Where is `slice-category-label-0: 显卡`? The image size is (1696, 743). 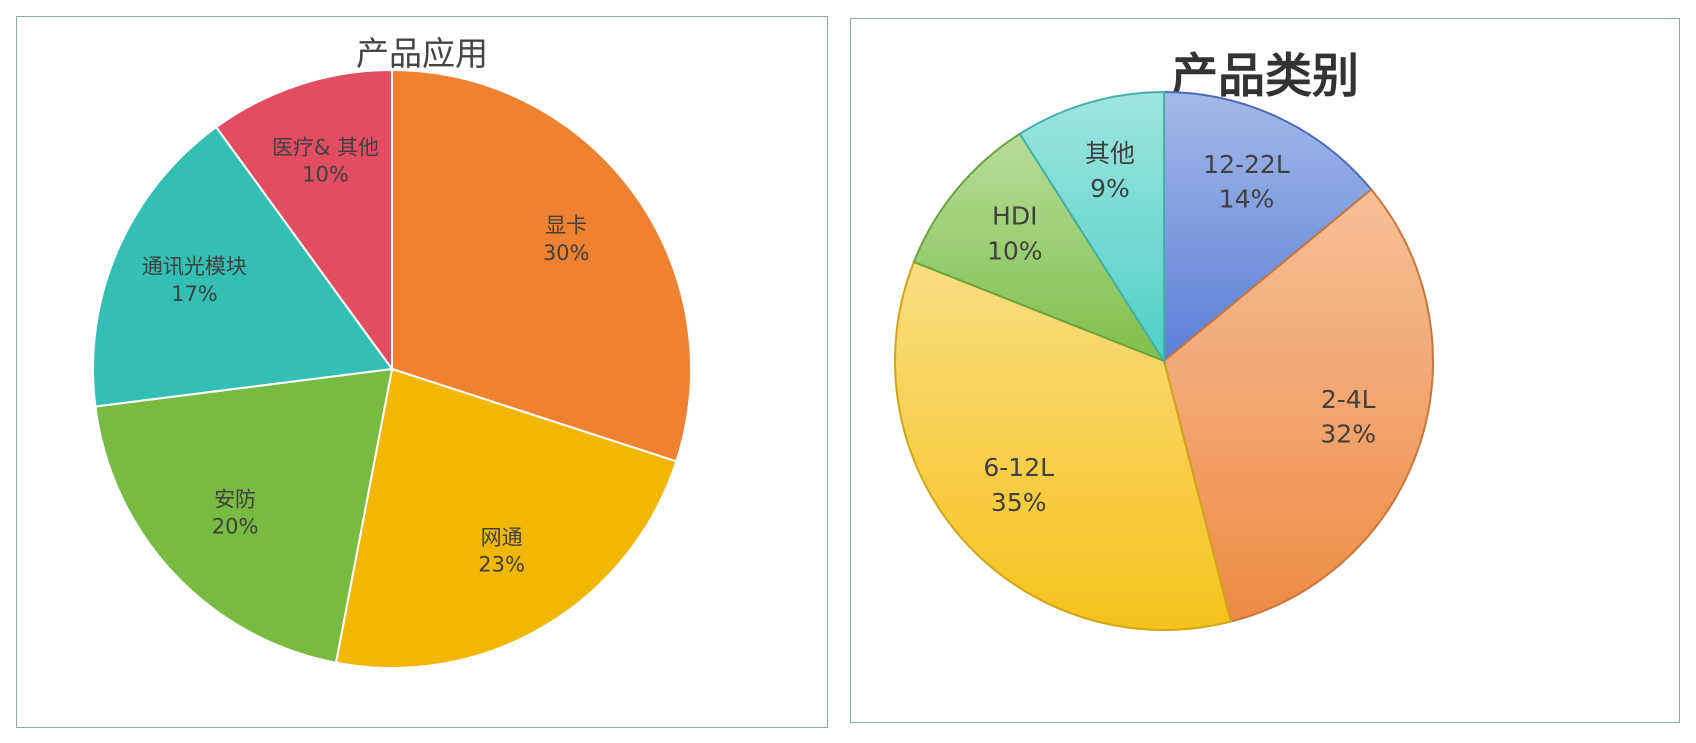 slice-category-label-0: 显卡 is located at coordinates (566, 225).